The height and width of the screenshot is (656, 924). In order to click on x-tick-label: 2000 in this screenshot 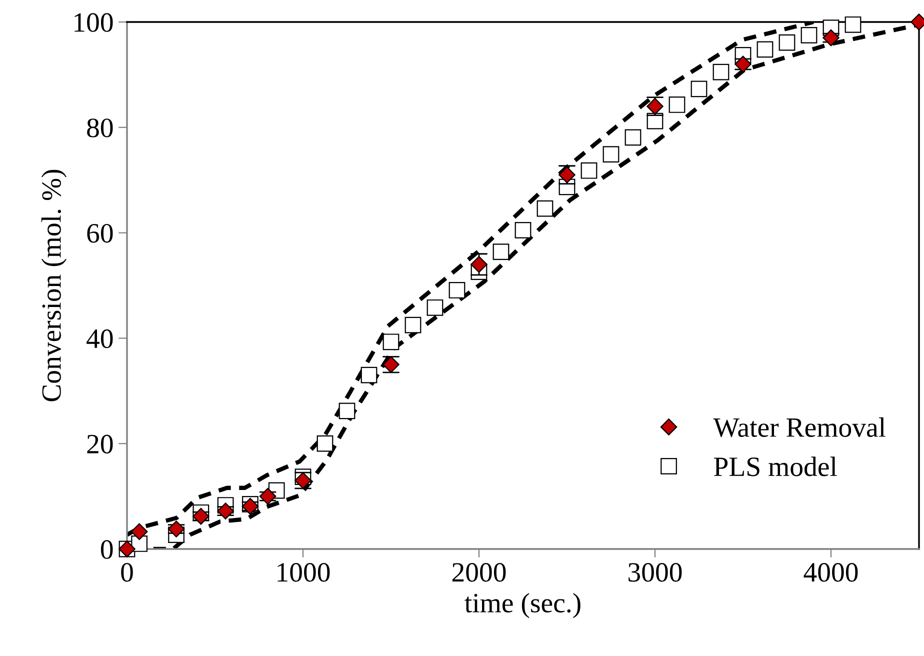, I will do `click(479, 572)`.